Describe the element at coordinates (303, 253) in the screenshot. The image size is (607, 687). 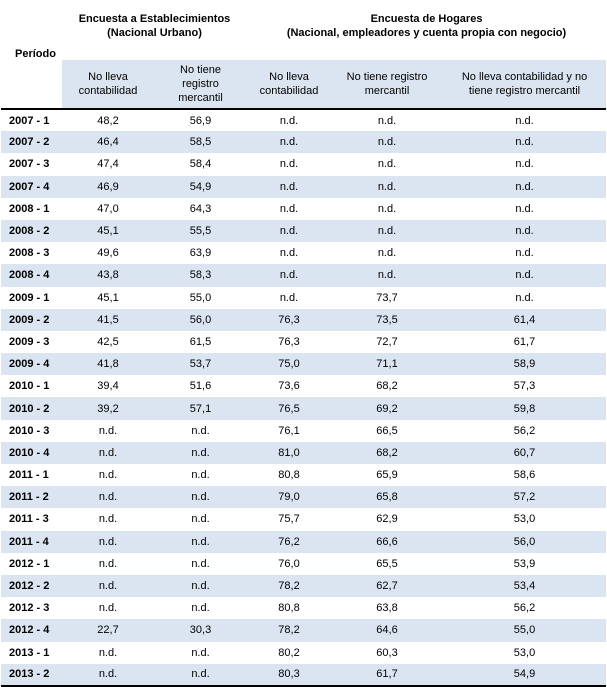
I see `table-row: 2008 - 3 49,6 63,9 n.d. n.d. n.d.` at that location.